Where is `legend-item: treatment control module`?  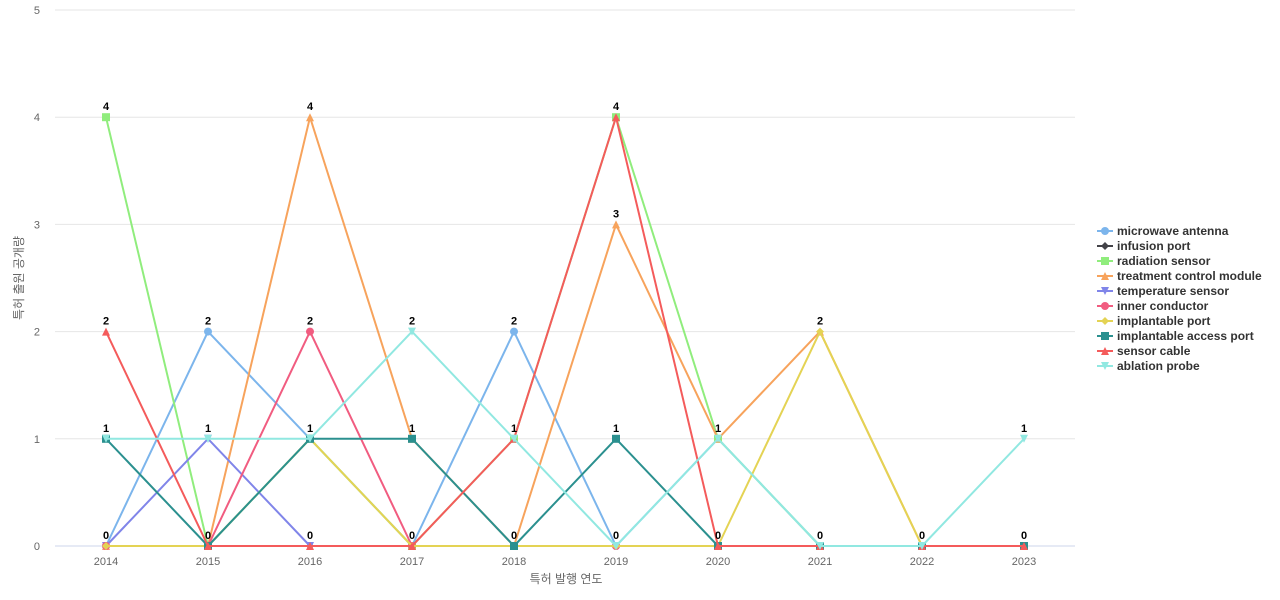 legend-item: treatment control module is located at coordinates (1179, 276).